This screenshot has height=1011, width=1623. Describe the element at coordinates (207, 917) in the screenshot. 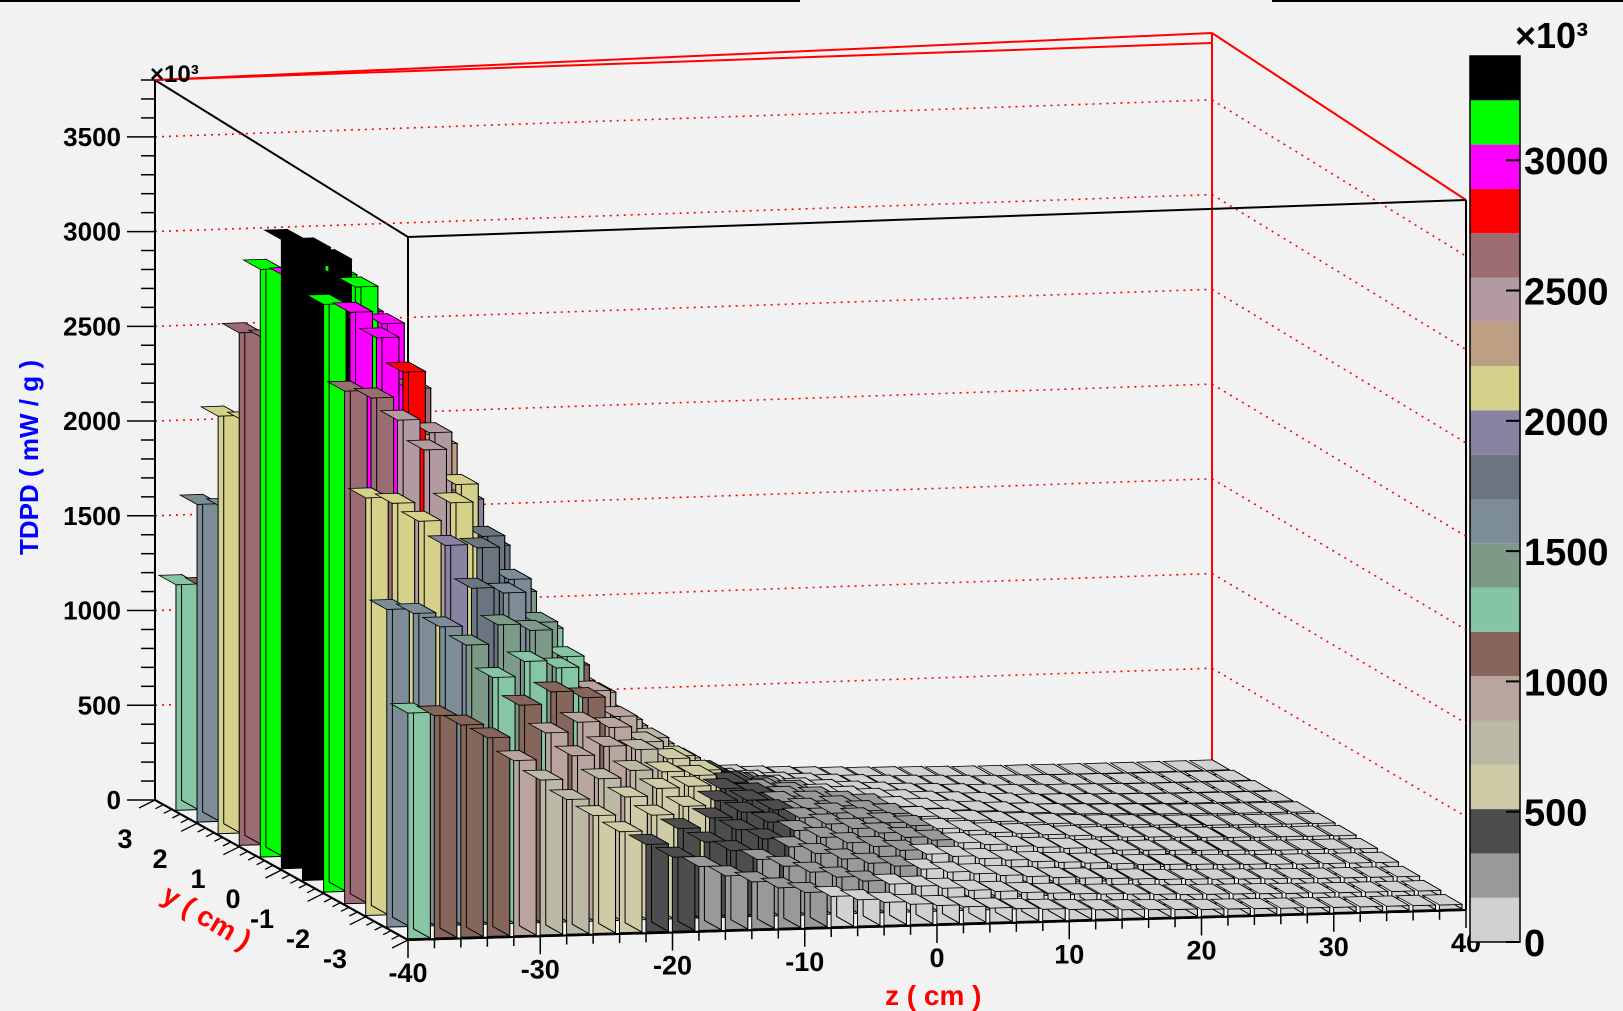

I see `y-axis-title: y ( cm )` at that location.